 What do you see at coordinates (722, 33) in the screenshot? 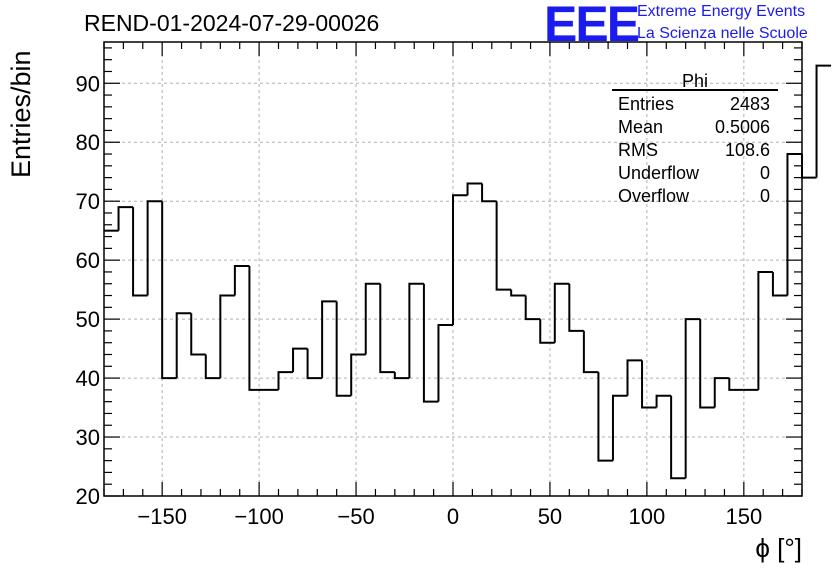
I see `logo-line-2: La Scienza nelle Scuole` at bounding box center [722, 33].